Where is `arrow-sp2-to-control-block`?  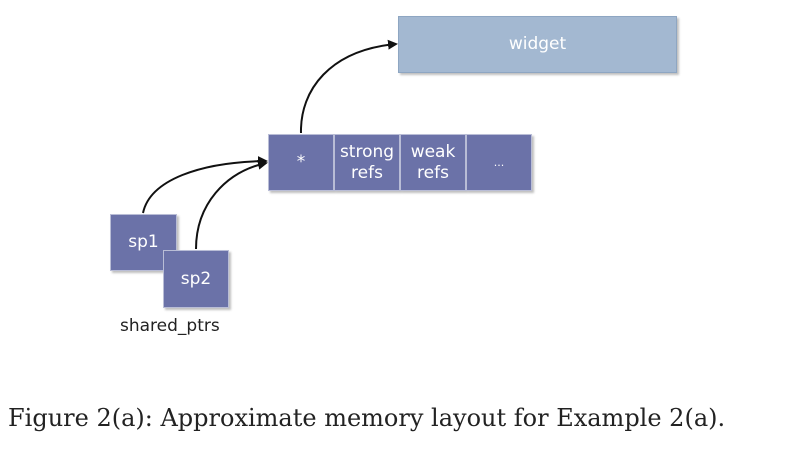 arrow-sp2-to-control-block is located at coordinates (231, 204).